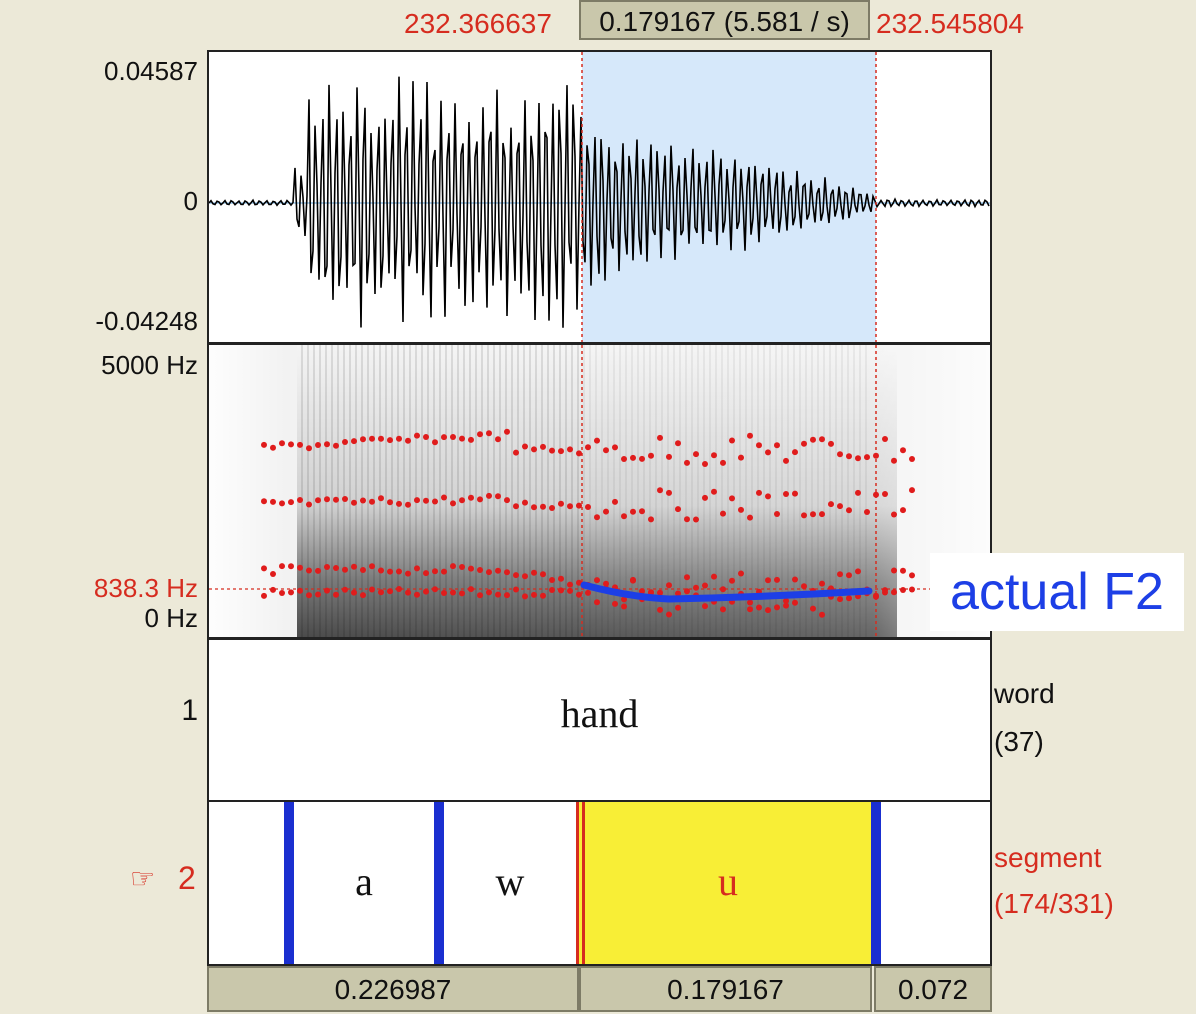 The height and width of the screenshot is (1014, 1196). Describe the element at coordinates (599, 713) in the screenshot. I see `word-interval-hand: hand` at that location.